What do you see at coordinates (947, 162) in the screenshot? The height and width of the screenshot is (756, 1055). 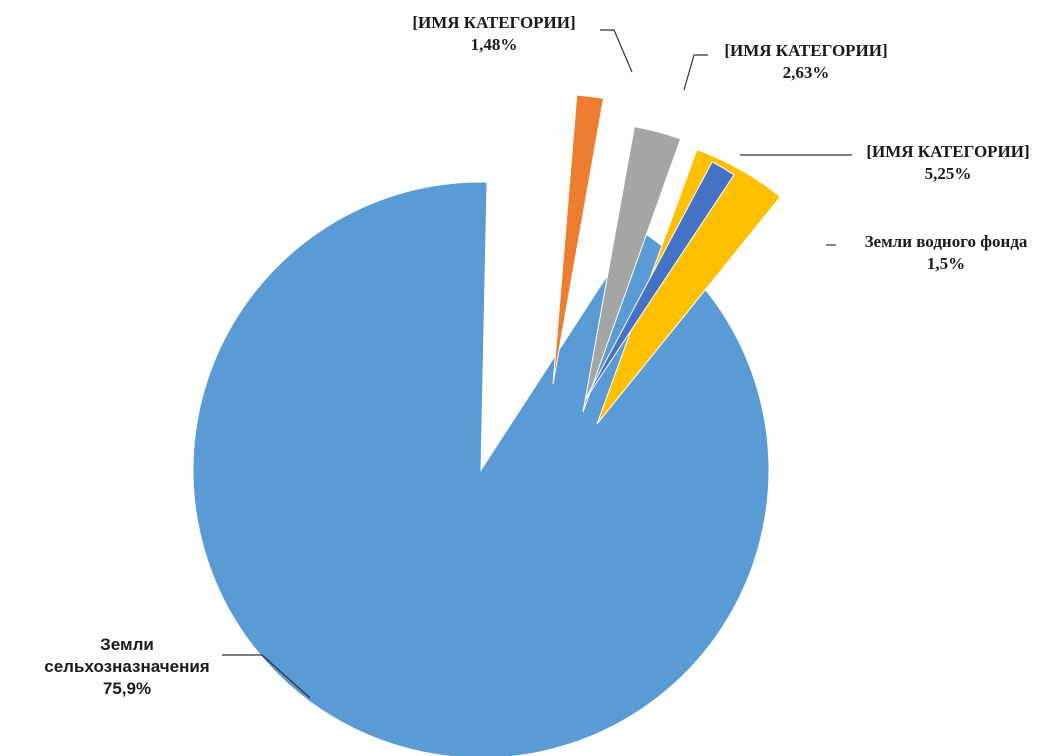 I see `data-label-3: [ИМЯ КАТЕГОРИИ] 5,25%` at bounding box center [947, 162].